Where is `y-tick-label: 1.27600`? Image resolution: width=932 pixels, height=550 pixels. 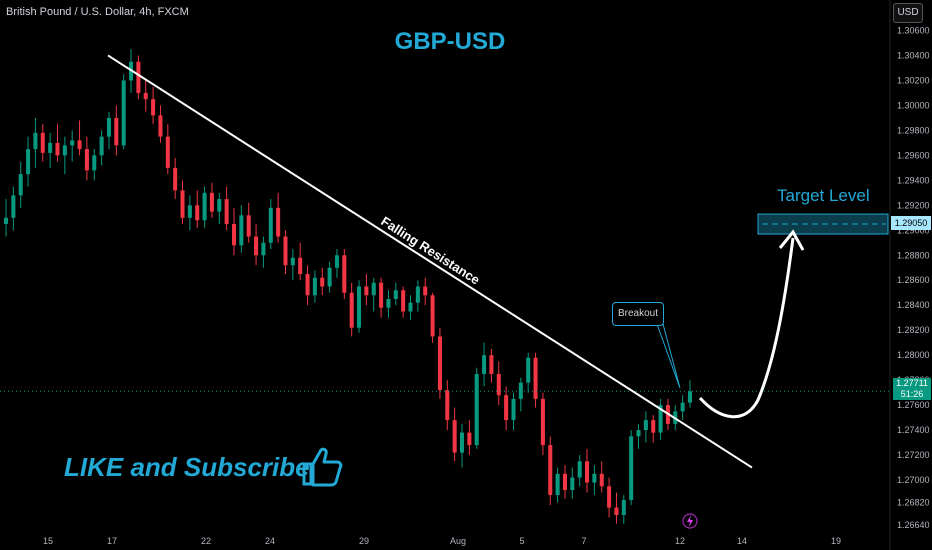 y-tick-label: 1.27600 is located at coordinates (913, 405).